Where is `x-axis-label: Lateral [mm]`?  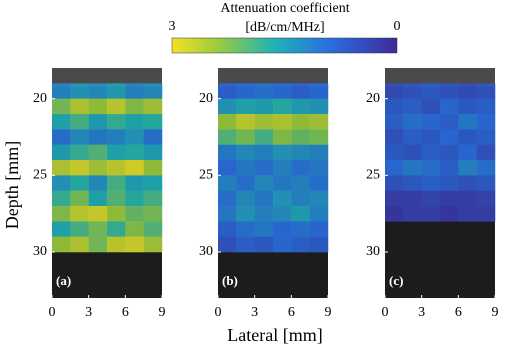
x-axis-label: Lateral [mm] is located at coordinates (274, 335).